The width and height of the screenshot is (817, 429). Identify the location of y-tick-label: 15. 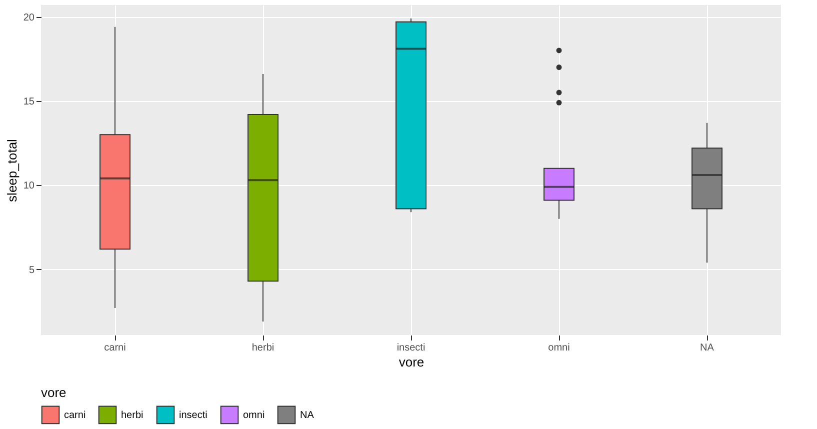
(29, 102).